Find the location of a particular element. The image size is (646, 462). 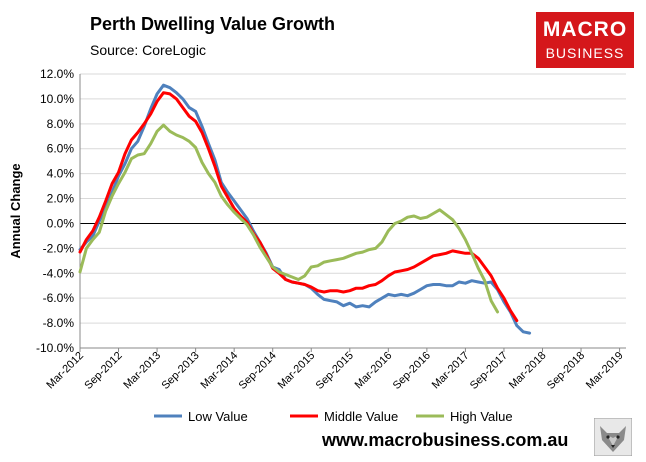

y-tick-label: -6.0% is located at coordinates (59, 298).